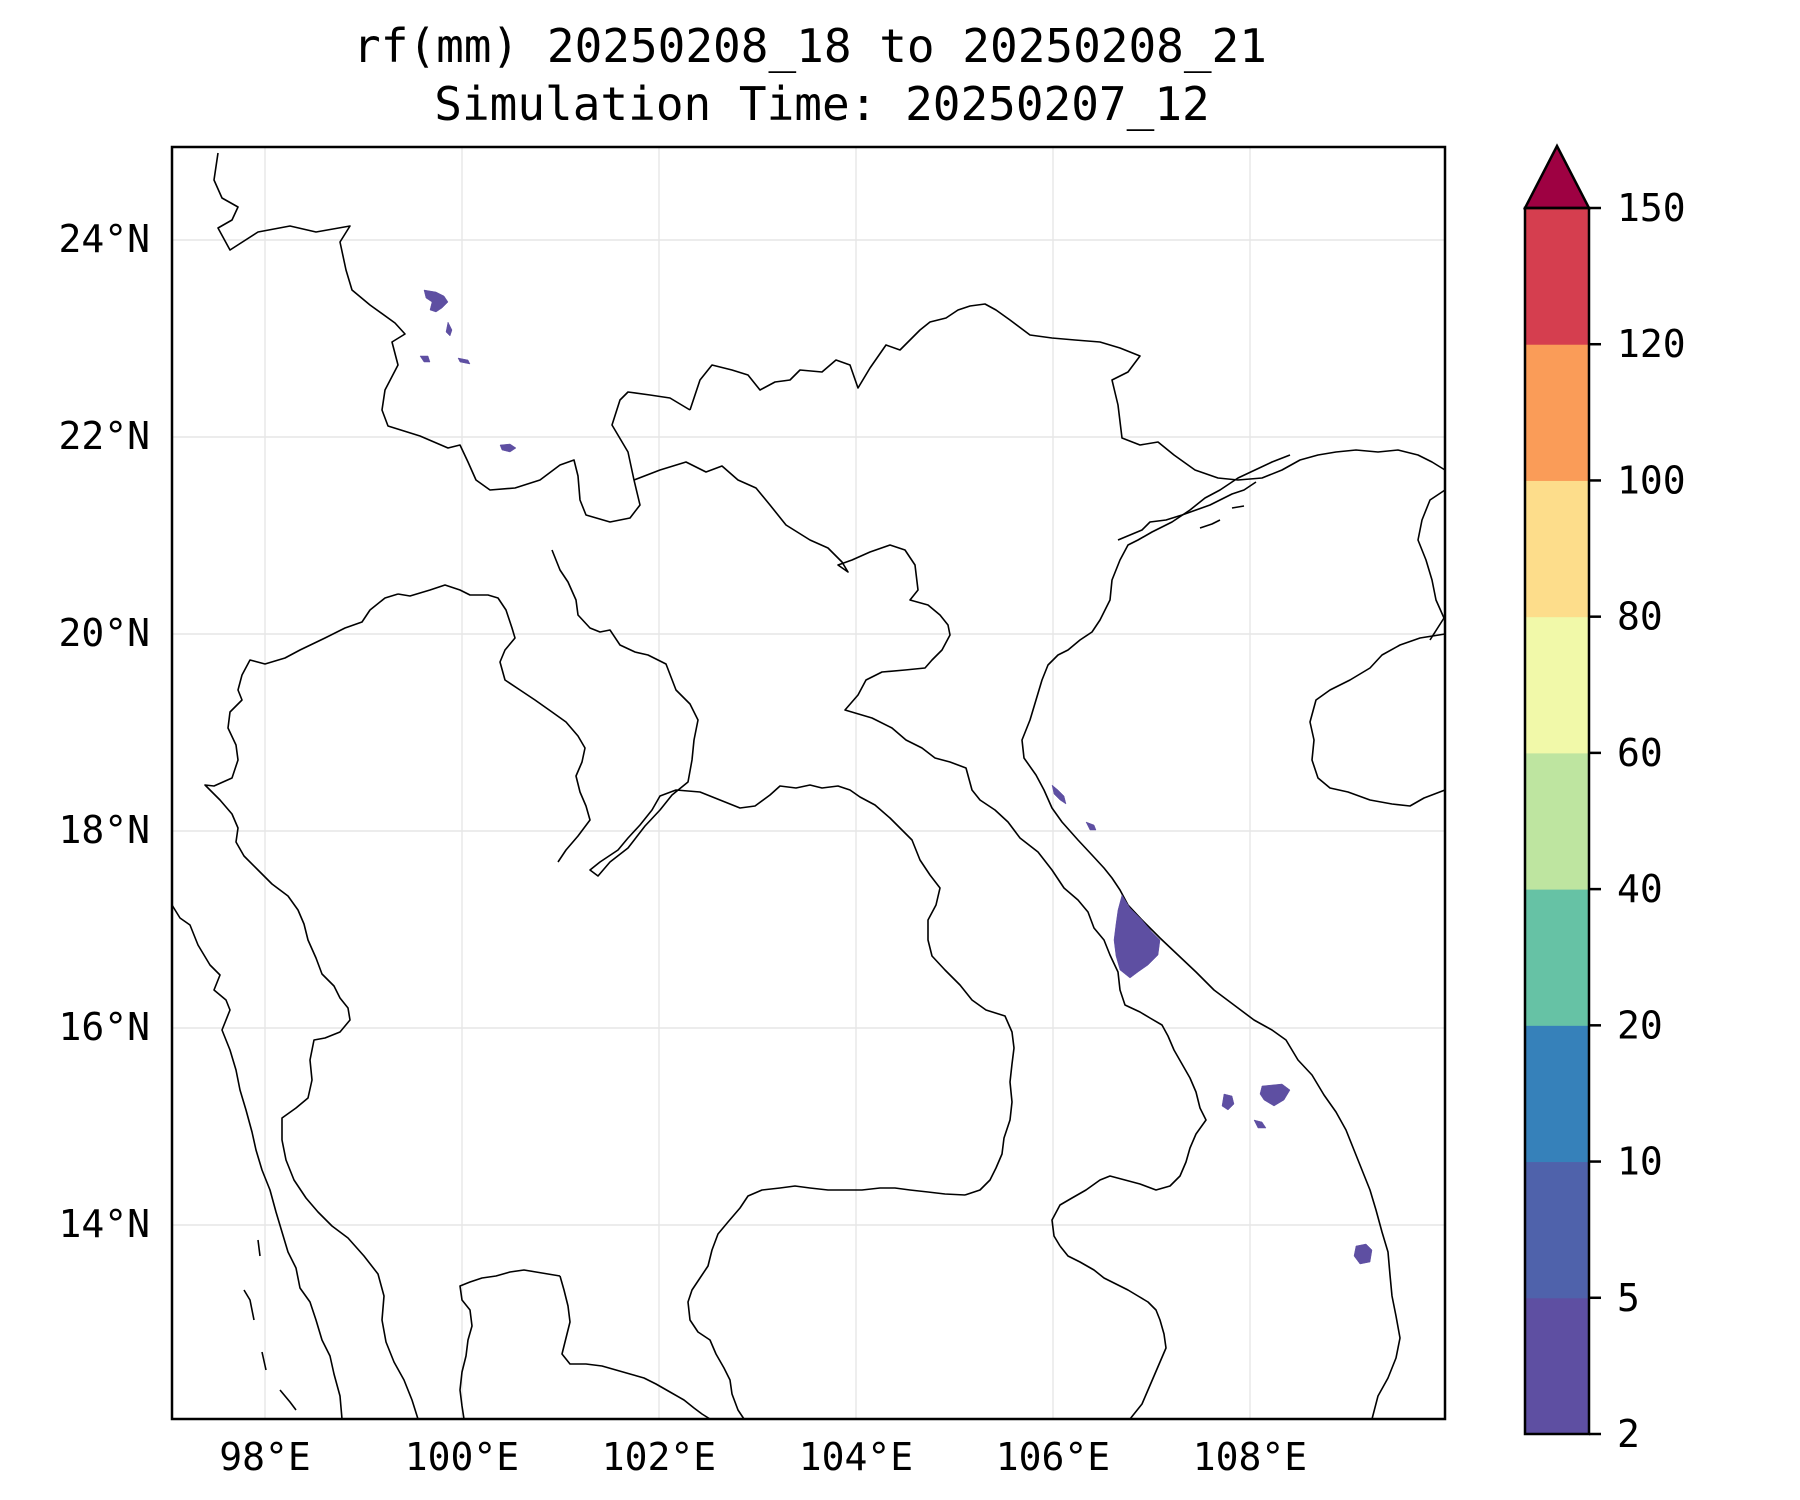 The width and height of the screenshot is (1800, 1500). Describe the element at coordinates (1431, 565) in the screenshot. I see `coast-vietnam-east` at that location.